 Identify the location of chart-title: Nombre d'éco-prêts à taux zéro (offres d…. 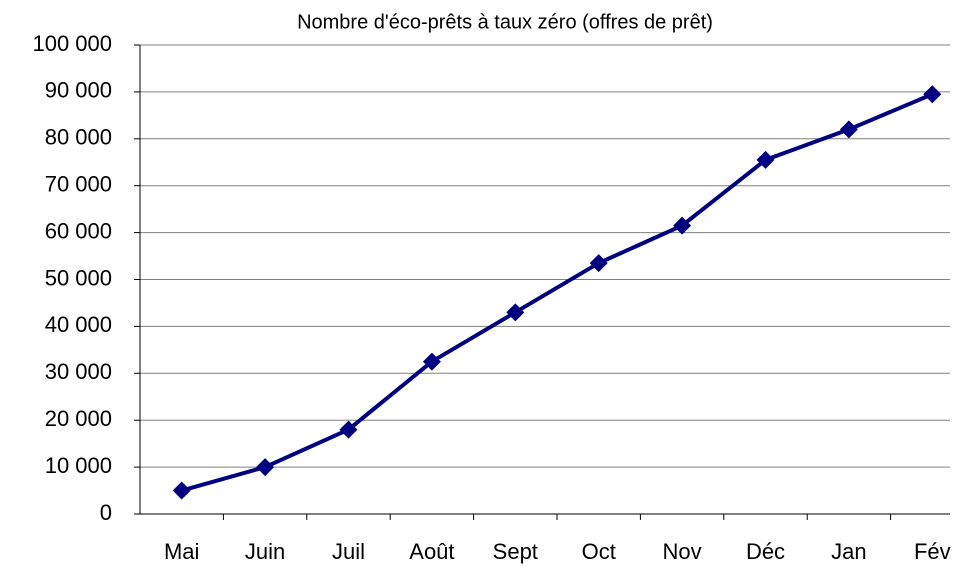
(505, 22).